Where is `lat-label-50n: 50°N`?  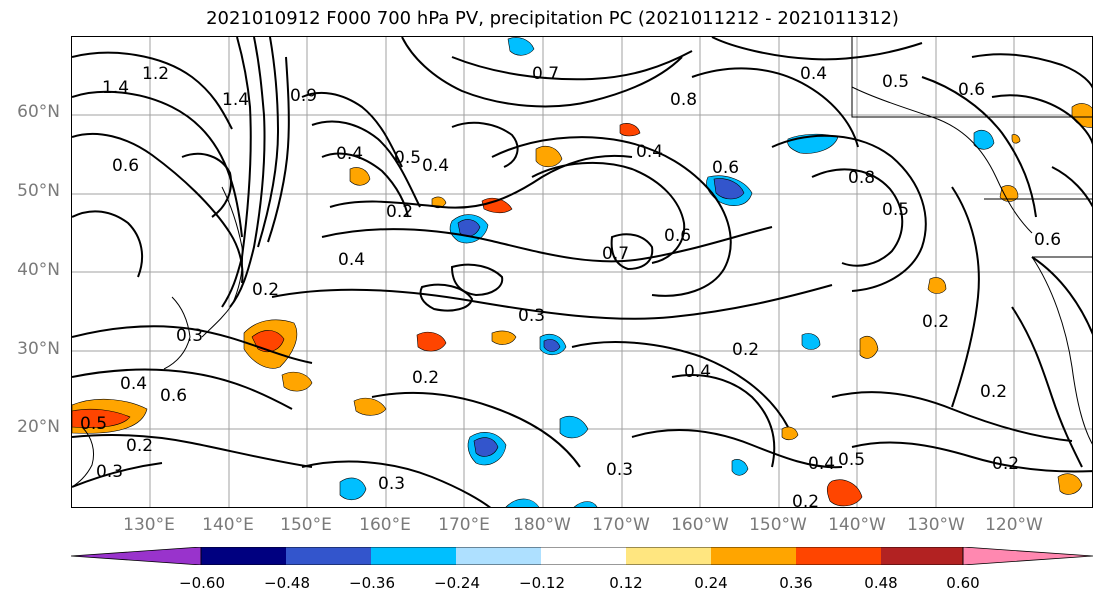 lat-label-50n: 50°N is located at coordinates (38, 191).